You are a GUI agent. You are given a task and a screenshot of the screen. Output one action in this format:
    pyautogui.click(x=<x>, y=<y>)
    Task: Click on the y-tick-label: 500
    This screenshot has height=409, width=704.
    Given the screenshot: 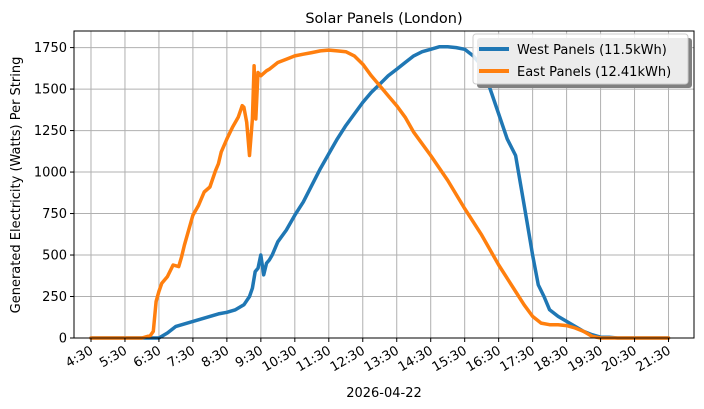 What is the action you would take?
    pyautogui.click(x=54, y=256)
    